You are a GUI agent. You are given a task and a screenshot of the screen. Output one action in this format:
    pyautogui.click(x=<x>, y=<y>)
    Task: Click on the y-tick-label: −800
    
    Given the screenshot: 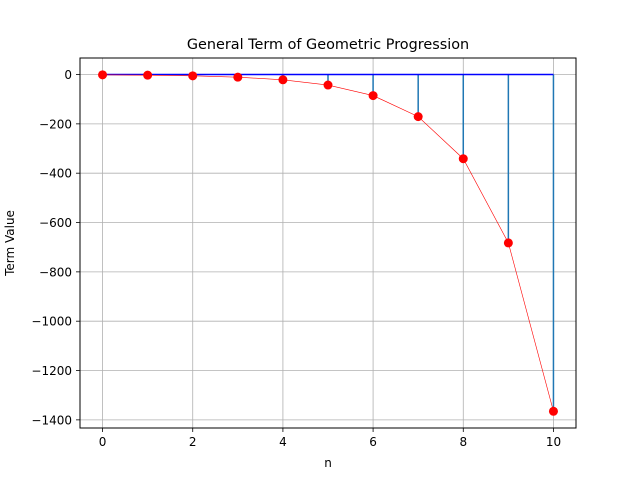 What is the action you would take?
    pyautogui.click(x=55, y=272)
    